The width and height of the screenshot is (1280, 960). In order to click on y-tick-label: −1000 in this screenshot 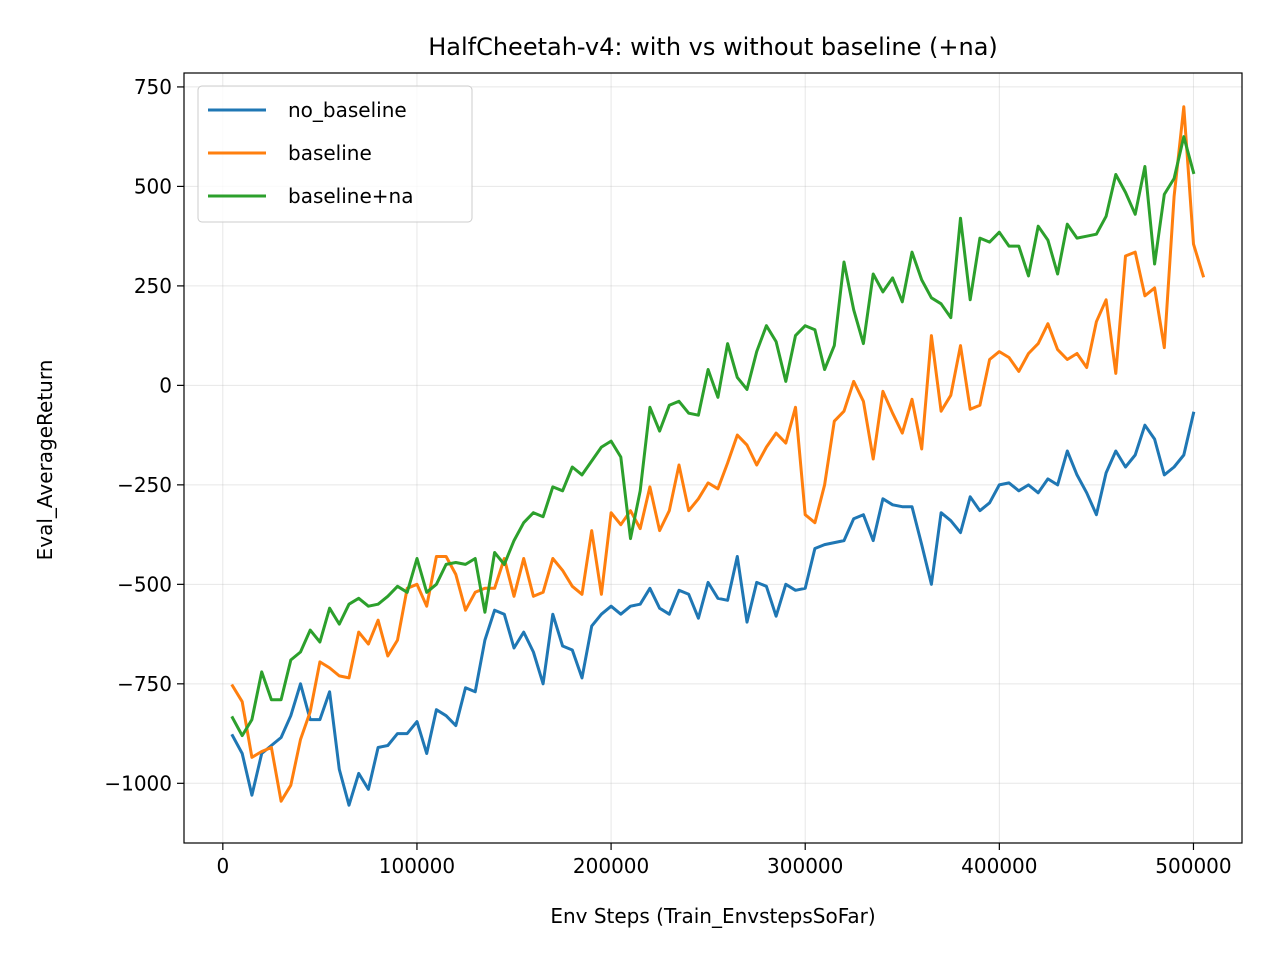, I will do `click(138, 783)`.